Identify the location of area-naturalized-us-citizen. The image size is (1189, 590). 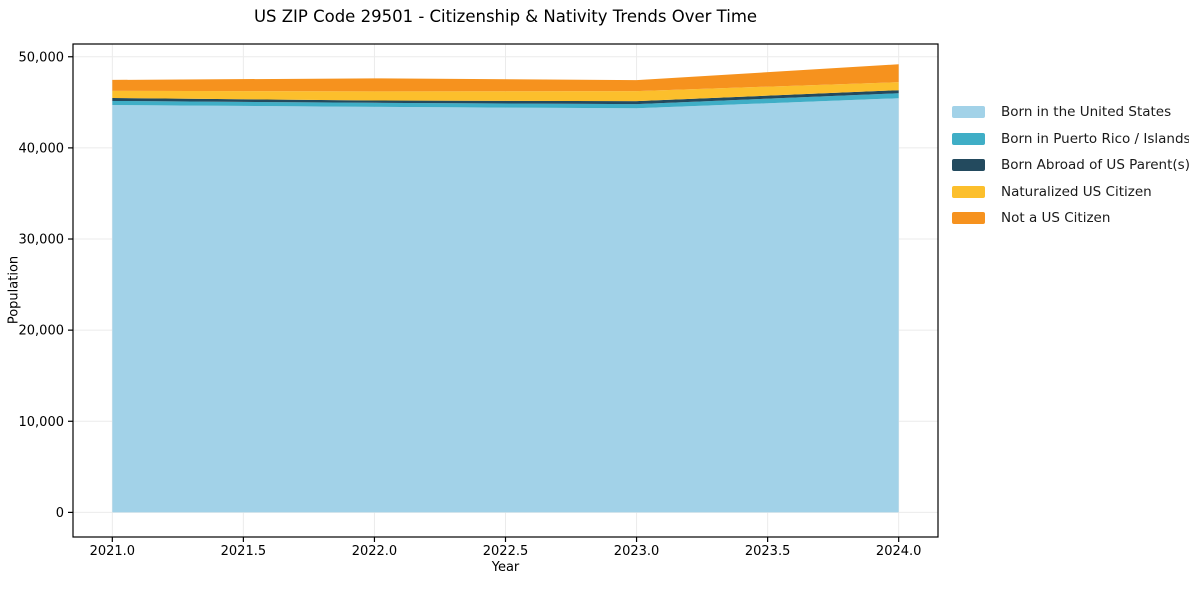
(505, 92).